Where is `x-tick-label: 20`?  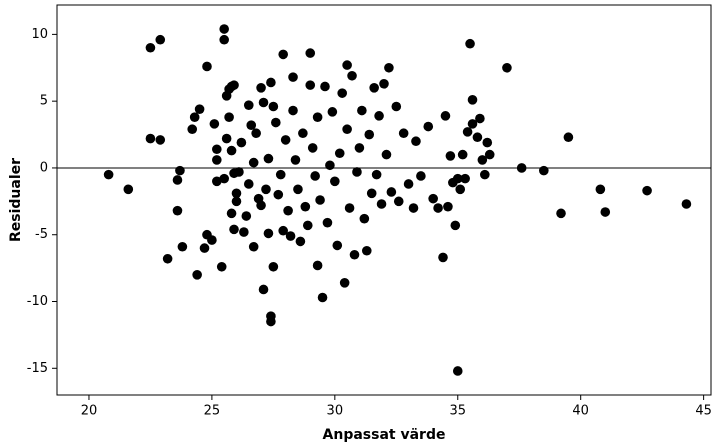 x-tick-label: 20 is located at coordinates (89, 411).